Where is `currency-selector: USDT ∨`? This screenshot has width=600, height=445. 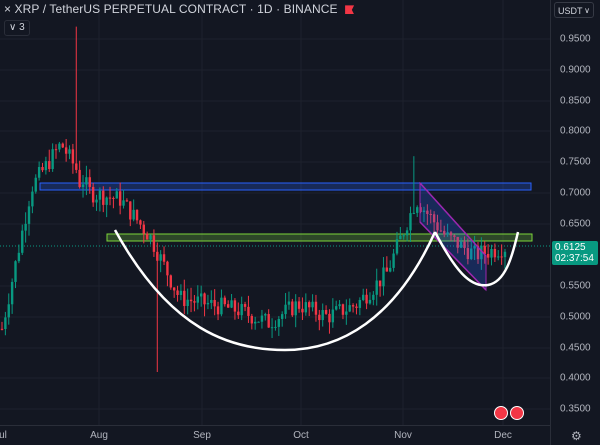 currency-selector: USDT ∨ is located at coordinates (574, 10).